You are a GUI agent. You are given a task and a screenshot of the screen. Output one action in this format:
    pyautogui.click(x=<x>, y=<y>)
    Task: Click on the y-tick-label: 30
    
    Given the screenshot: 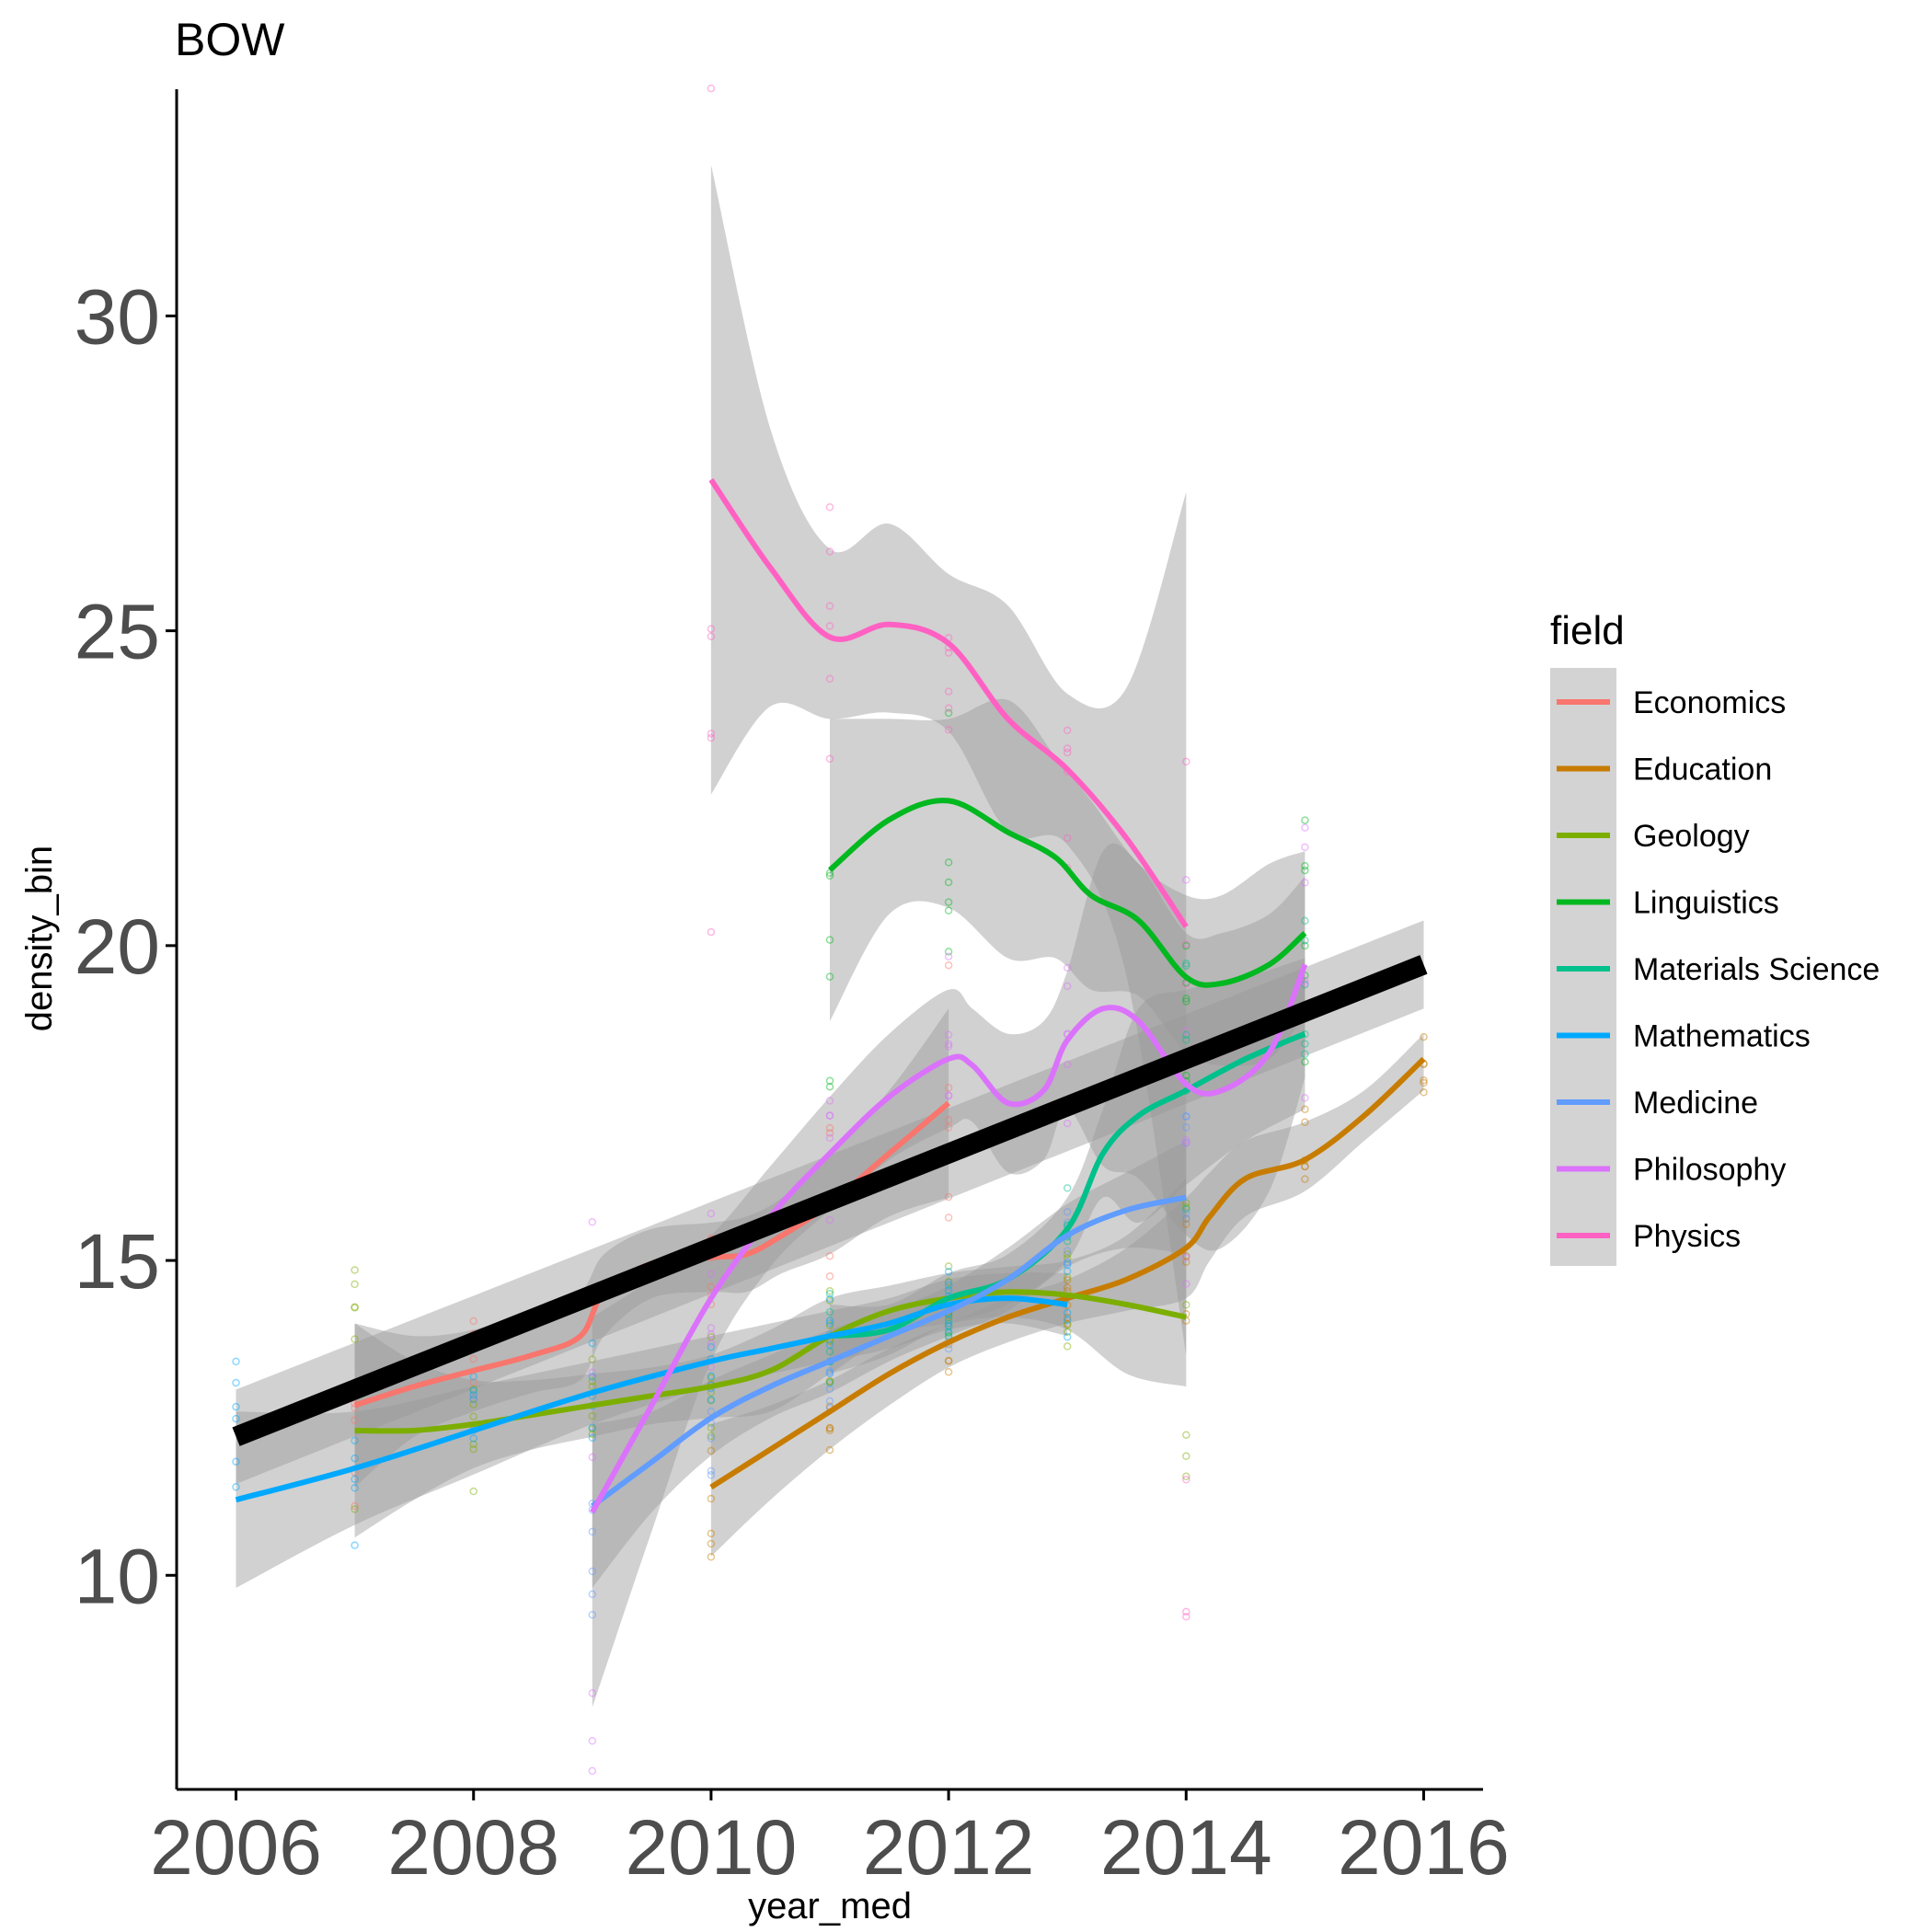 What is the action you would take?
    pyautogui.click(x=117, y=316)
    